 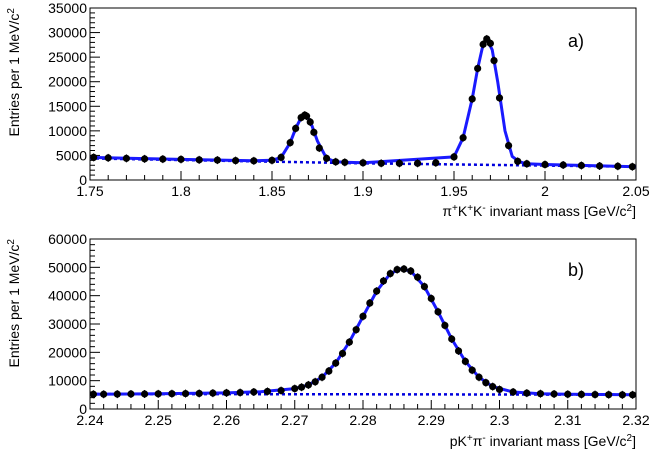 What do you see at coordinates (453, 191) in the screenshot?
I see `x-tick-label: 1.95` at bounding box center [453, 191].